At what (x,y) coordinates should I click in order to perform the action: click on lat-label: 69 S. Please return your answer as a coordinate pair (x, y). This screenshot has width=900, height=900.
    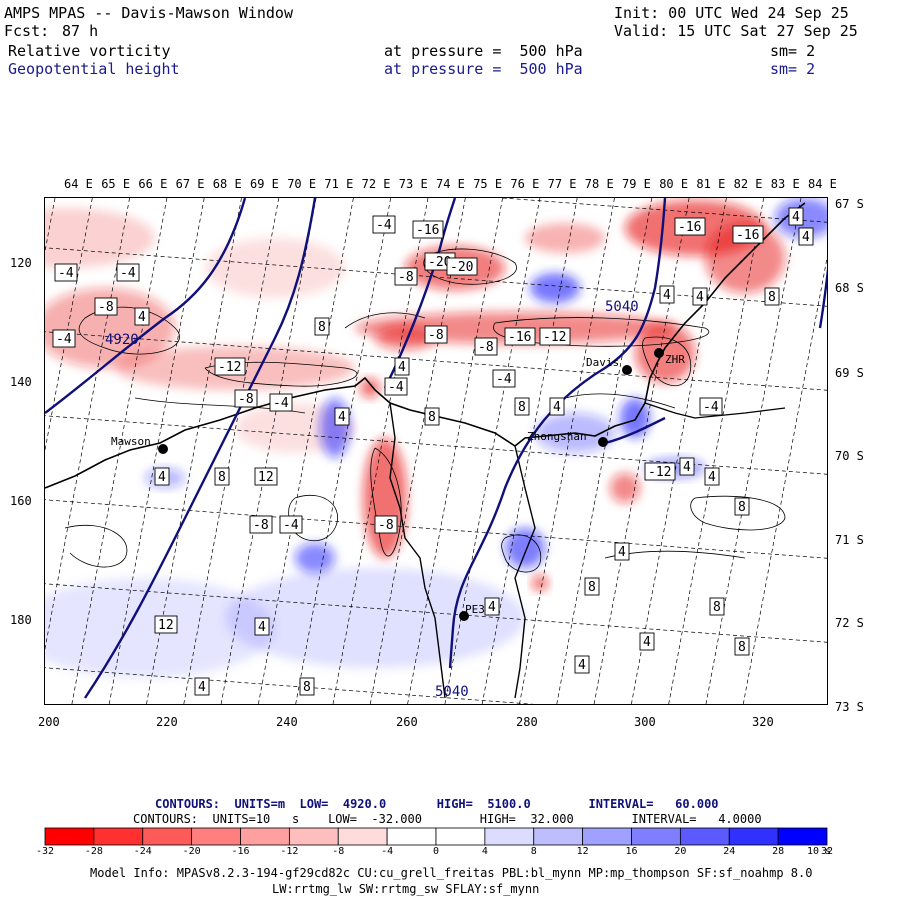
    Looking at the image, I should click on (849, 373).